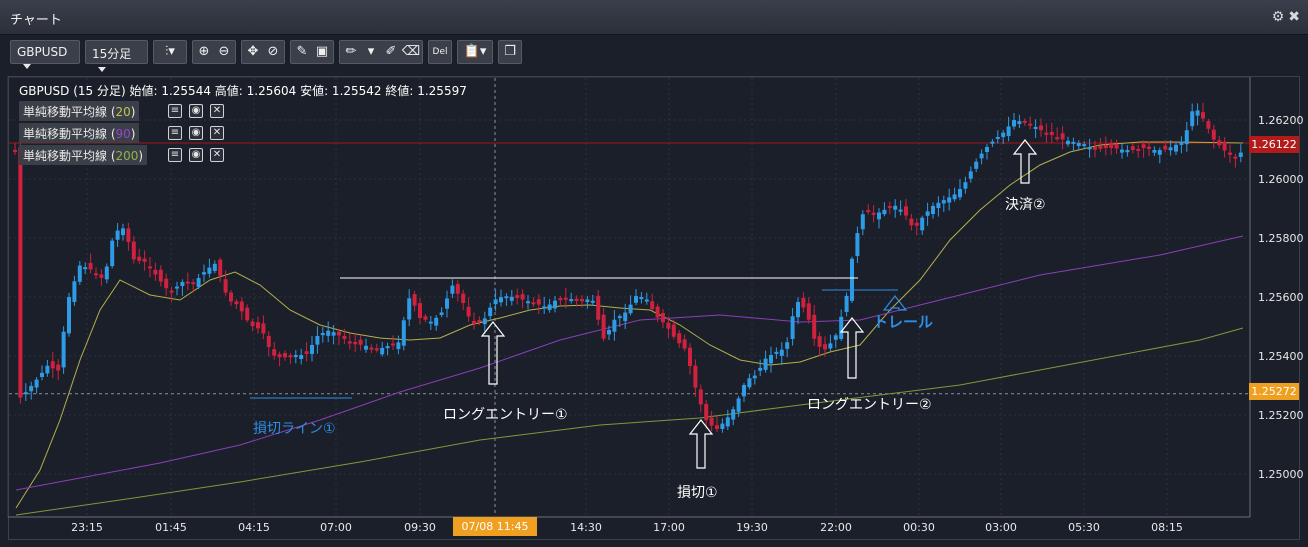 This screenshot has height=547, width=1308. I want to click on delete-label: Del, so click(440, 52).